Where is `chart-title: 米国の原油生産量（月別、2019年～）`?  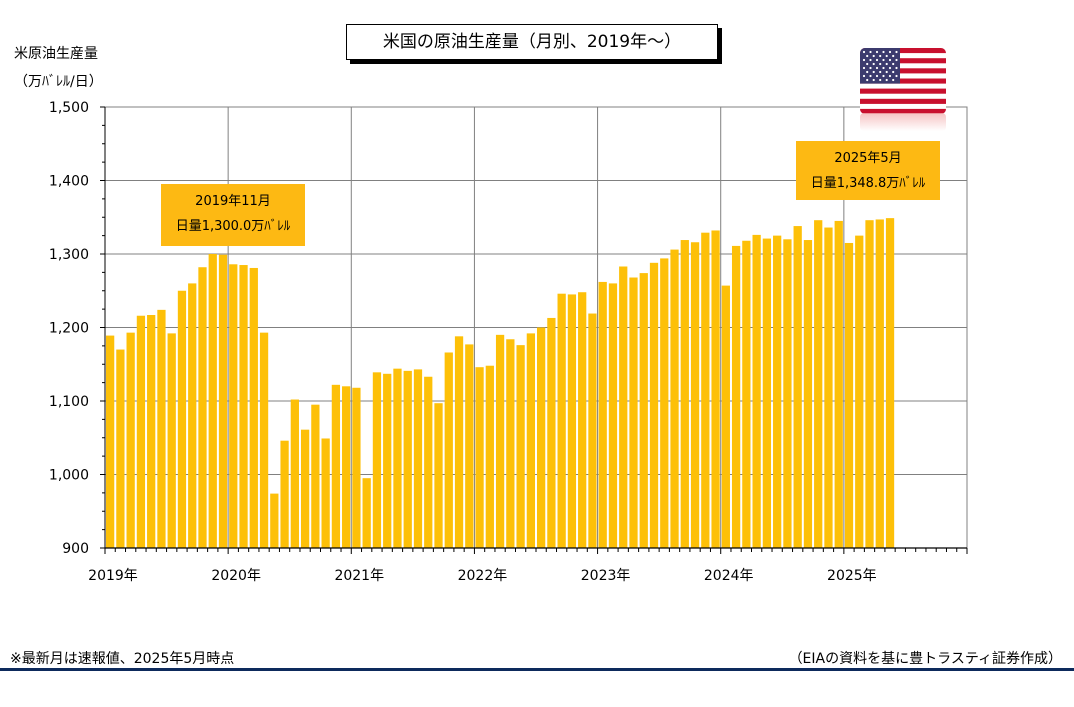
chart-title: 米国の原油生産量（月別、2019年～） is located at coordinates (532, 42).